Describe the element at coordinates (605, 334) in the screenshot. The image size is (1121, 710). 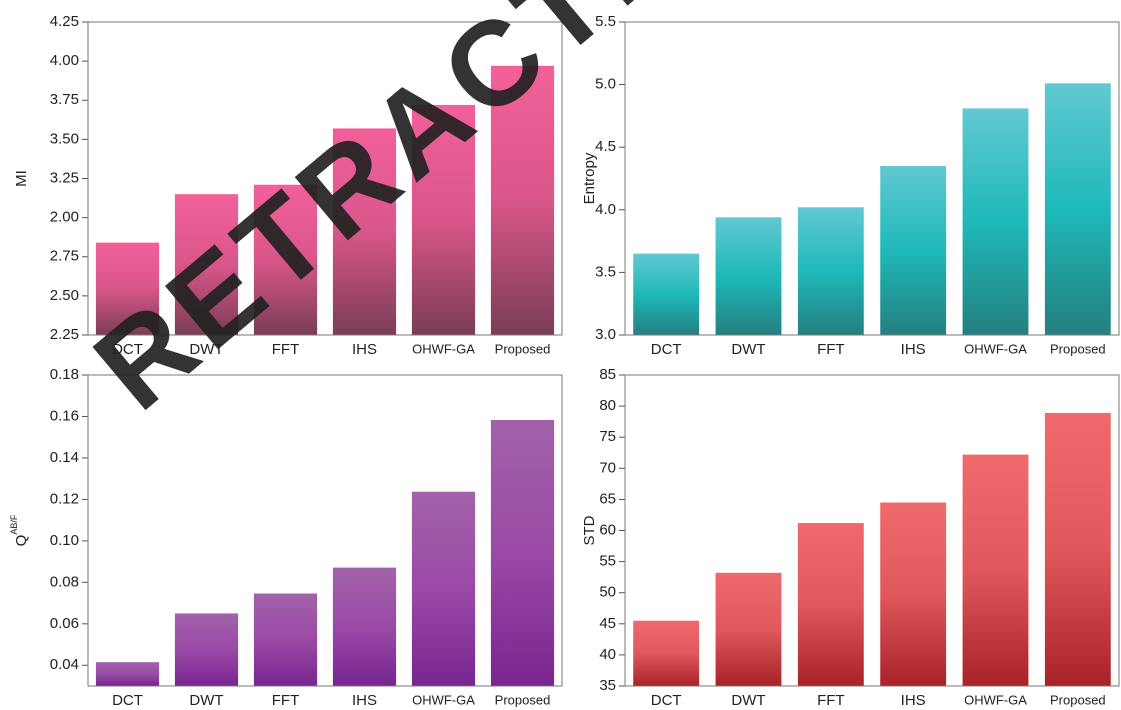
I see `y-tick-label: 3.0` at that location.